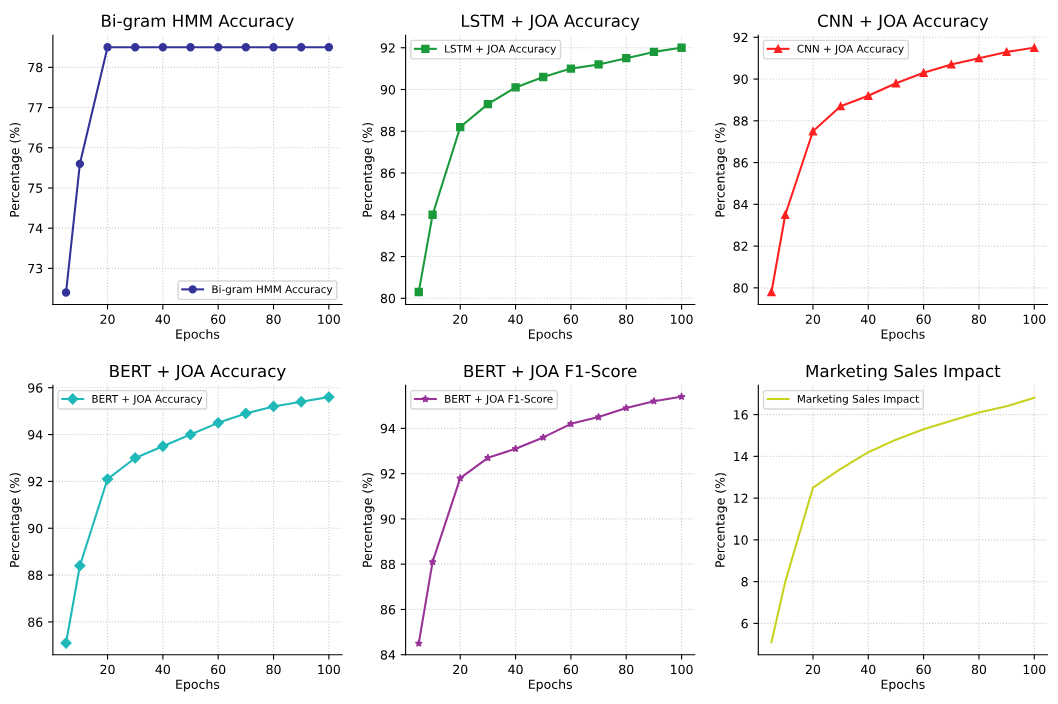 The height and width of the screenshot is (704, 1058). I want to click on y-tick-label: 76, so click(35, 148).